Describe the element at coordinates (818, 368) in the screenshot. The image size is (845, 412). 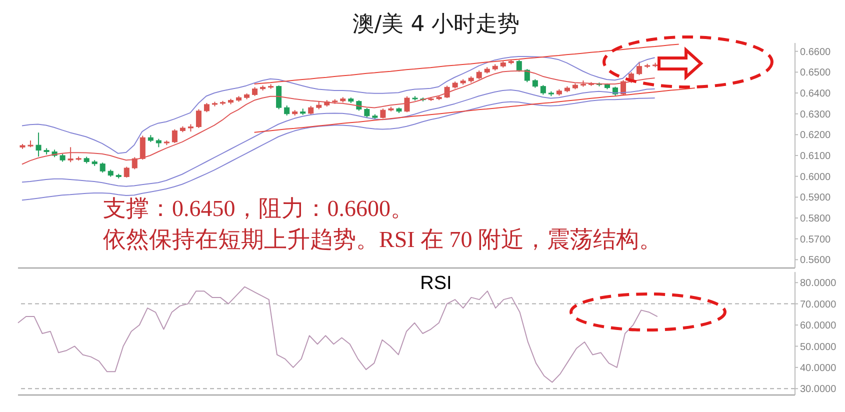
I see `y-tick-label: 40.0000` at that location.